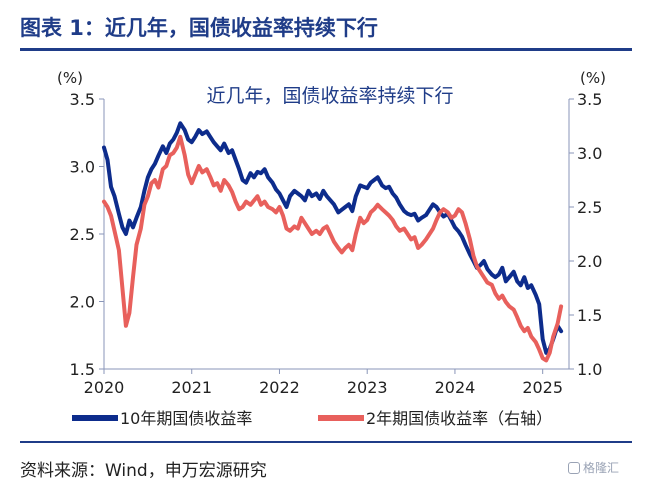  What do you see at coordinates (186, 418) in the screenshot?
I see `legend-label-0: 10年期国债收益率` at bounding box center [186, 418].